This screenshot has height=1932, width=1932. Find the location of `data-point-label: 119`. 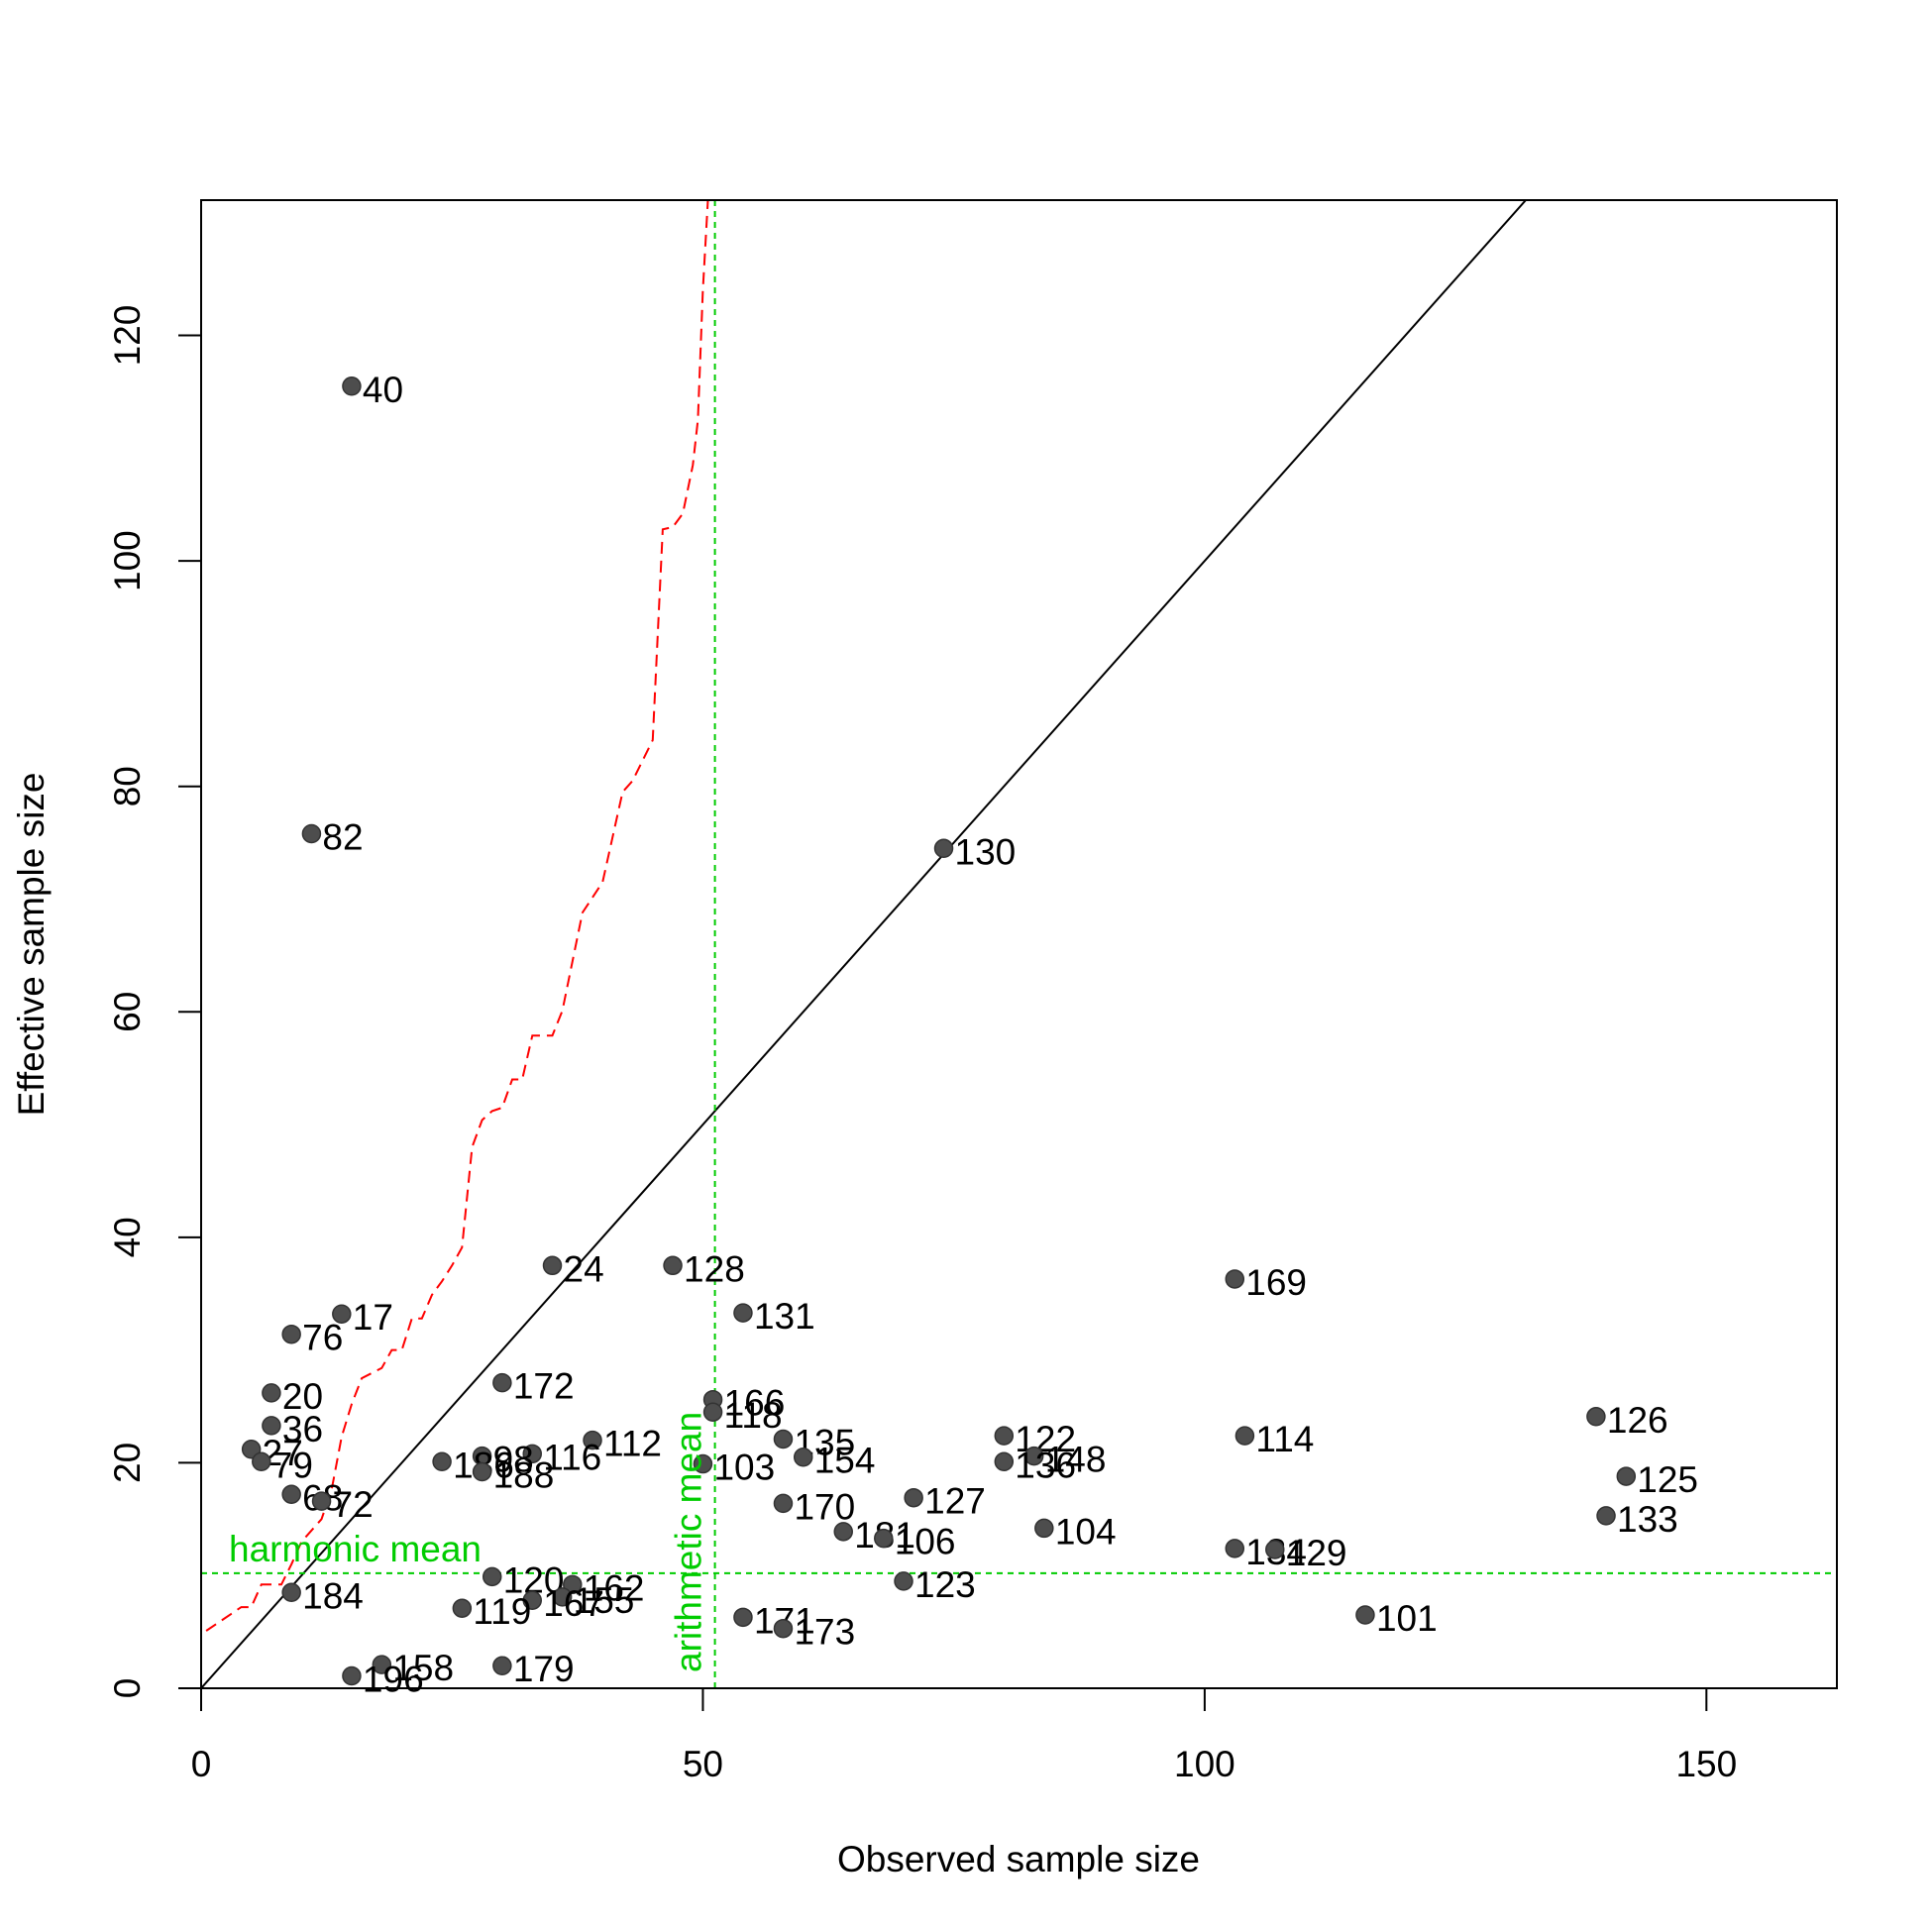

data-point-label: 119 is located at coordinates (502, 1612).